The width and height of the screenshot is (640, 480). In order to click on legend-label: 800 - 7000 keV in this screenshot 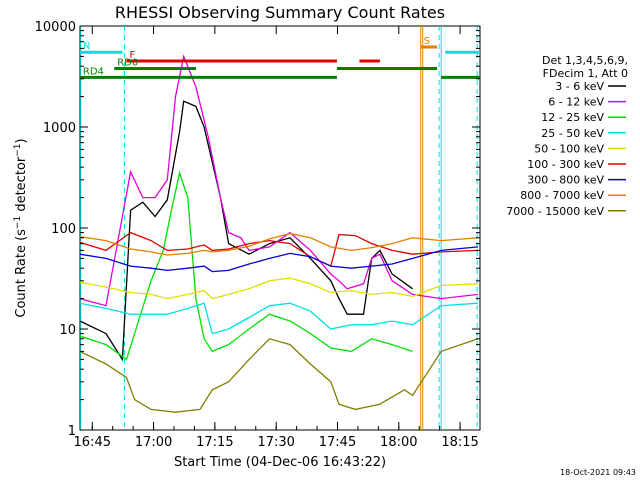, I will do `click(562, 195)`.